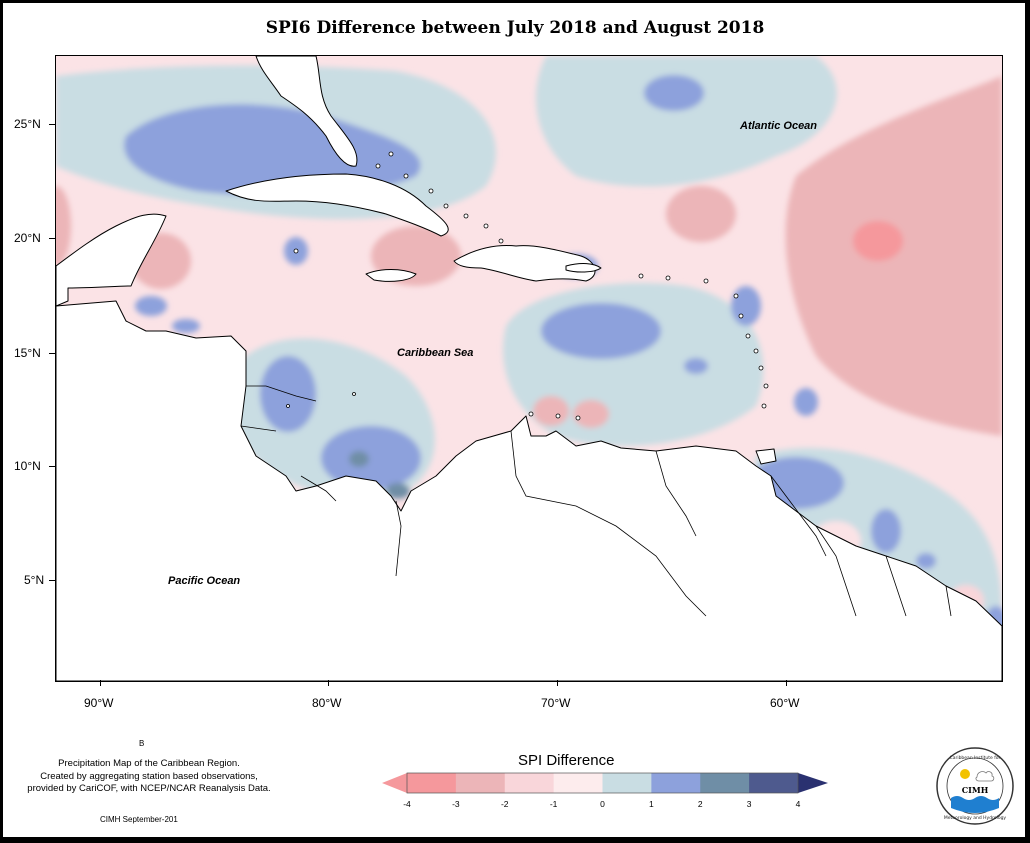 The width and height of the screenshot is (1030, 843). Describe the element at coordinates (204, 581) in the screenshot. I see `pacific-ocean-label: Pacific Ocean` at that location.